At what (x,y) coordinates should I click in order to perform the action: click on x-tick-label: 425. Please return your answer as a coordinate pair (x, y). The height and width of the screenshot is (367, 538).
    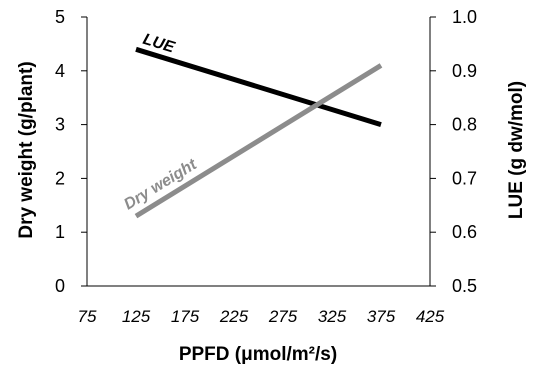
    Looking at the image, I should click on (430, 316).